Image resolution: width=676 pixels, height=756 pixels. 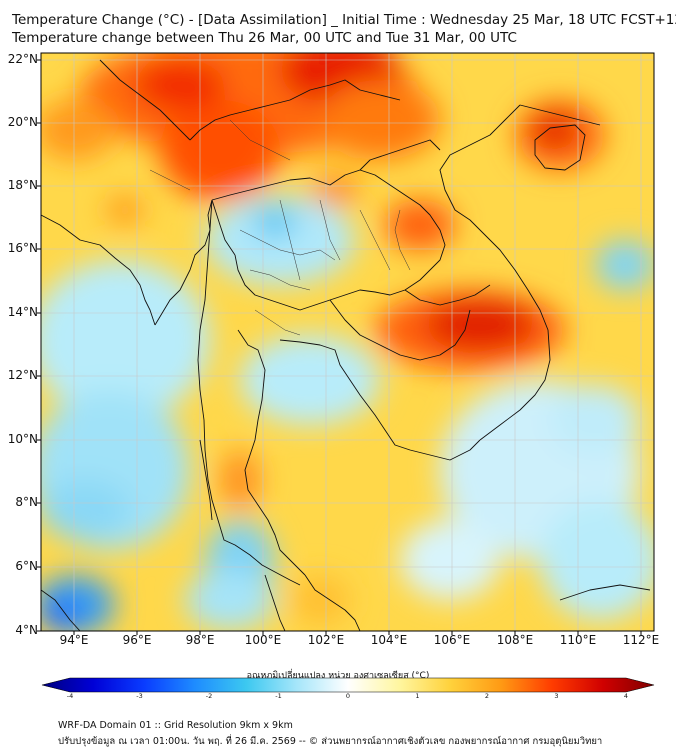 I want to click on malay-peninsula-west, so click(x=275, y=602).